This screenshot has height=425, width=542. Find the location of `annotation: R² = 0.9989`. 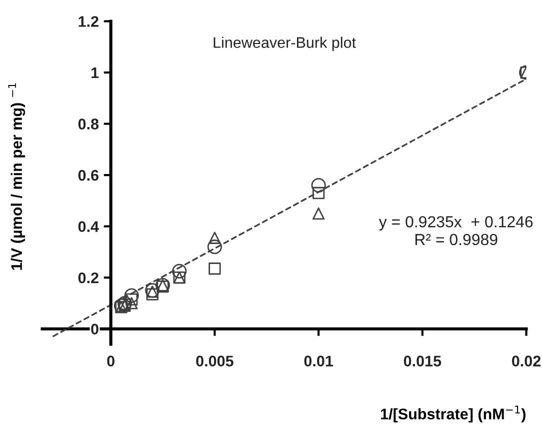

annotation: R² = 0.9989 is located at coordinates (456, 240).